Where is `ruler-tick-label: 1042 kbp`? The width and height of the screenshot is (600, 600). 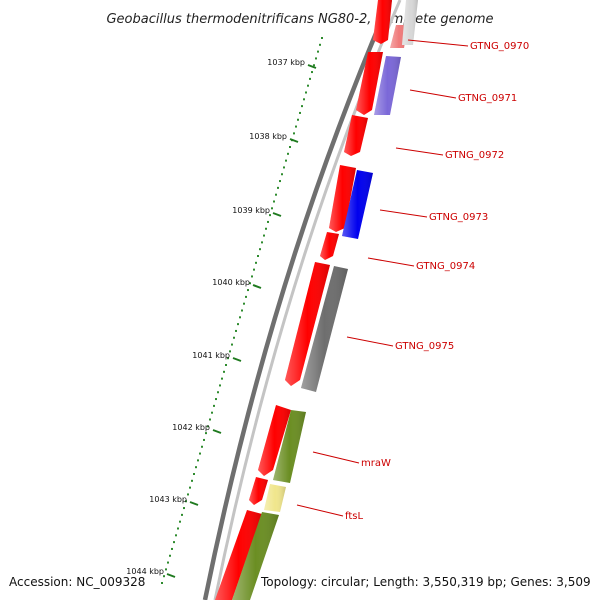 ruler-tick-label: 1042 kbp is located at coordinates (191, 427).